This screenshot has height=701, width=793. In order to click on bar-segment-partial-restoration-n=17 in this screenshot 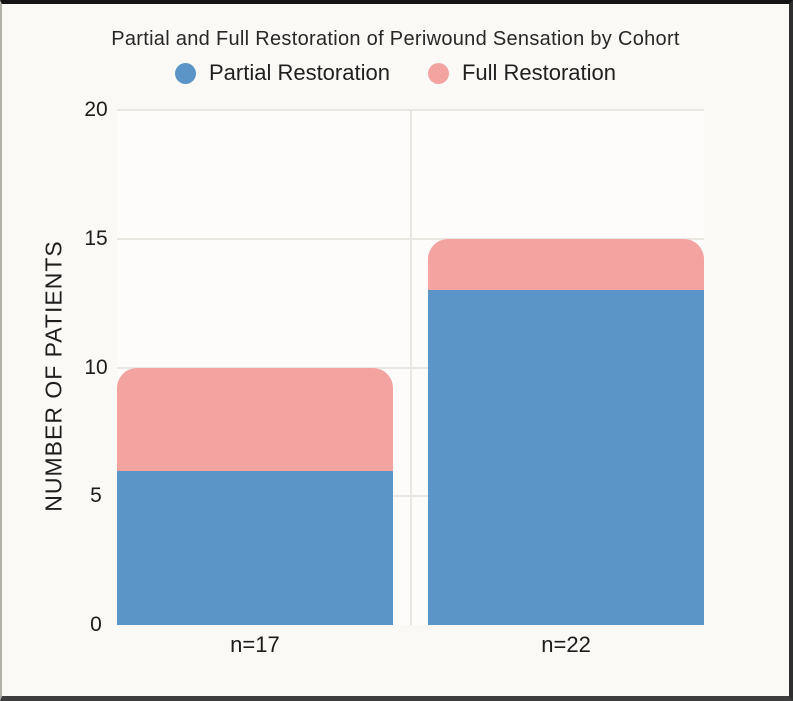, I will do `click(255, 547)`.